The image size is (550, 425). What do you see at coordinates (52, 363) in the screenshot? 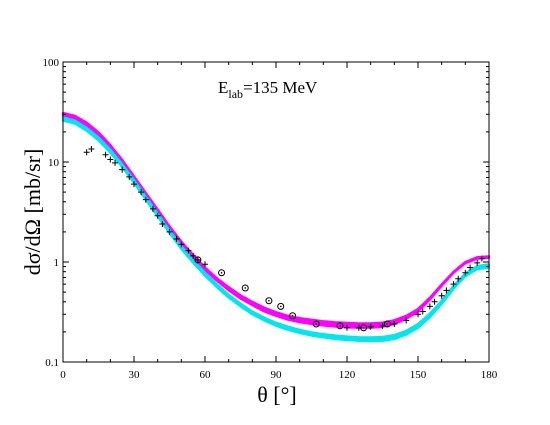
I see `y-tick-label: 0.1` at bounding box center [52, 363].